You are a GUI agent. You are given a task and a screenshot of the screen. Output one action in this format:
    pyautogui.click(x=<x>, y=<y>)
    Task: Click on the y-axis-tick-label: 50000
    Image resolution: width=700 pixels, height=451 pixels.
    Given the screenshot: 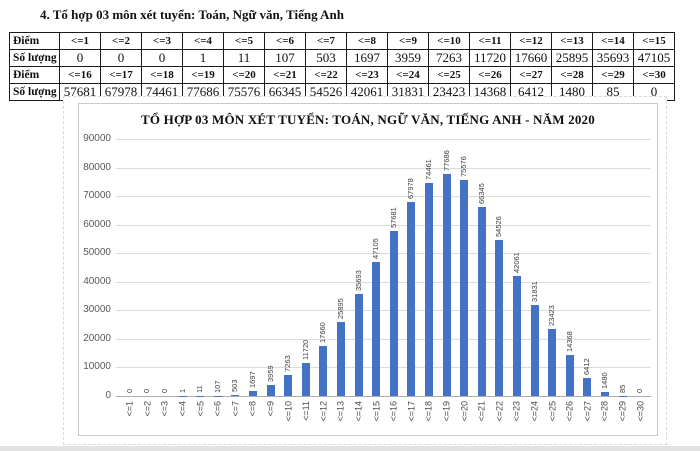 What is the action you would take?
    pyautogui.click(x=97, y=253)
    